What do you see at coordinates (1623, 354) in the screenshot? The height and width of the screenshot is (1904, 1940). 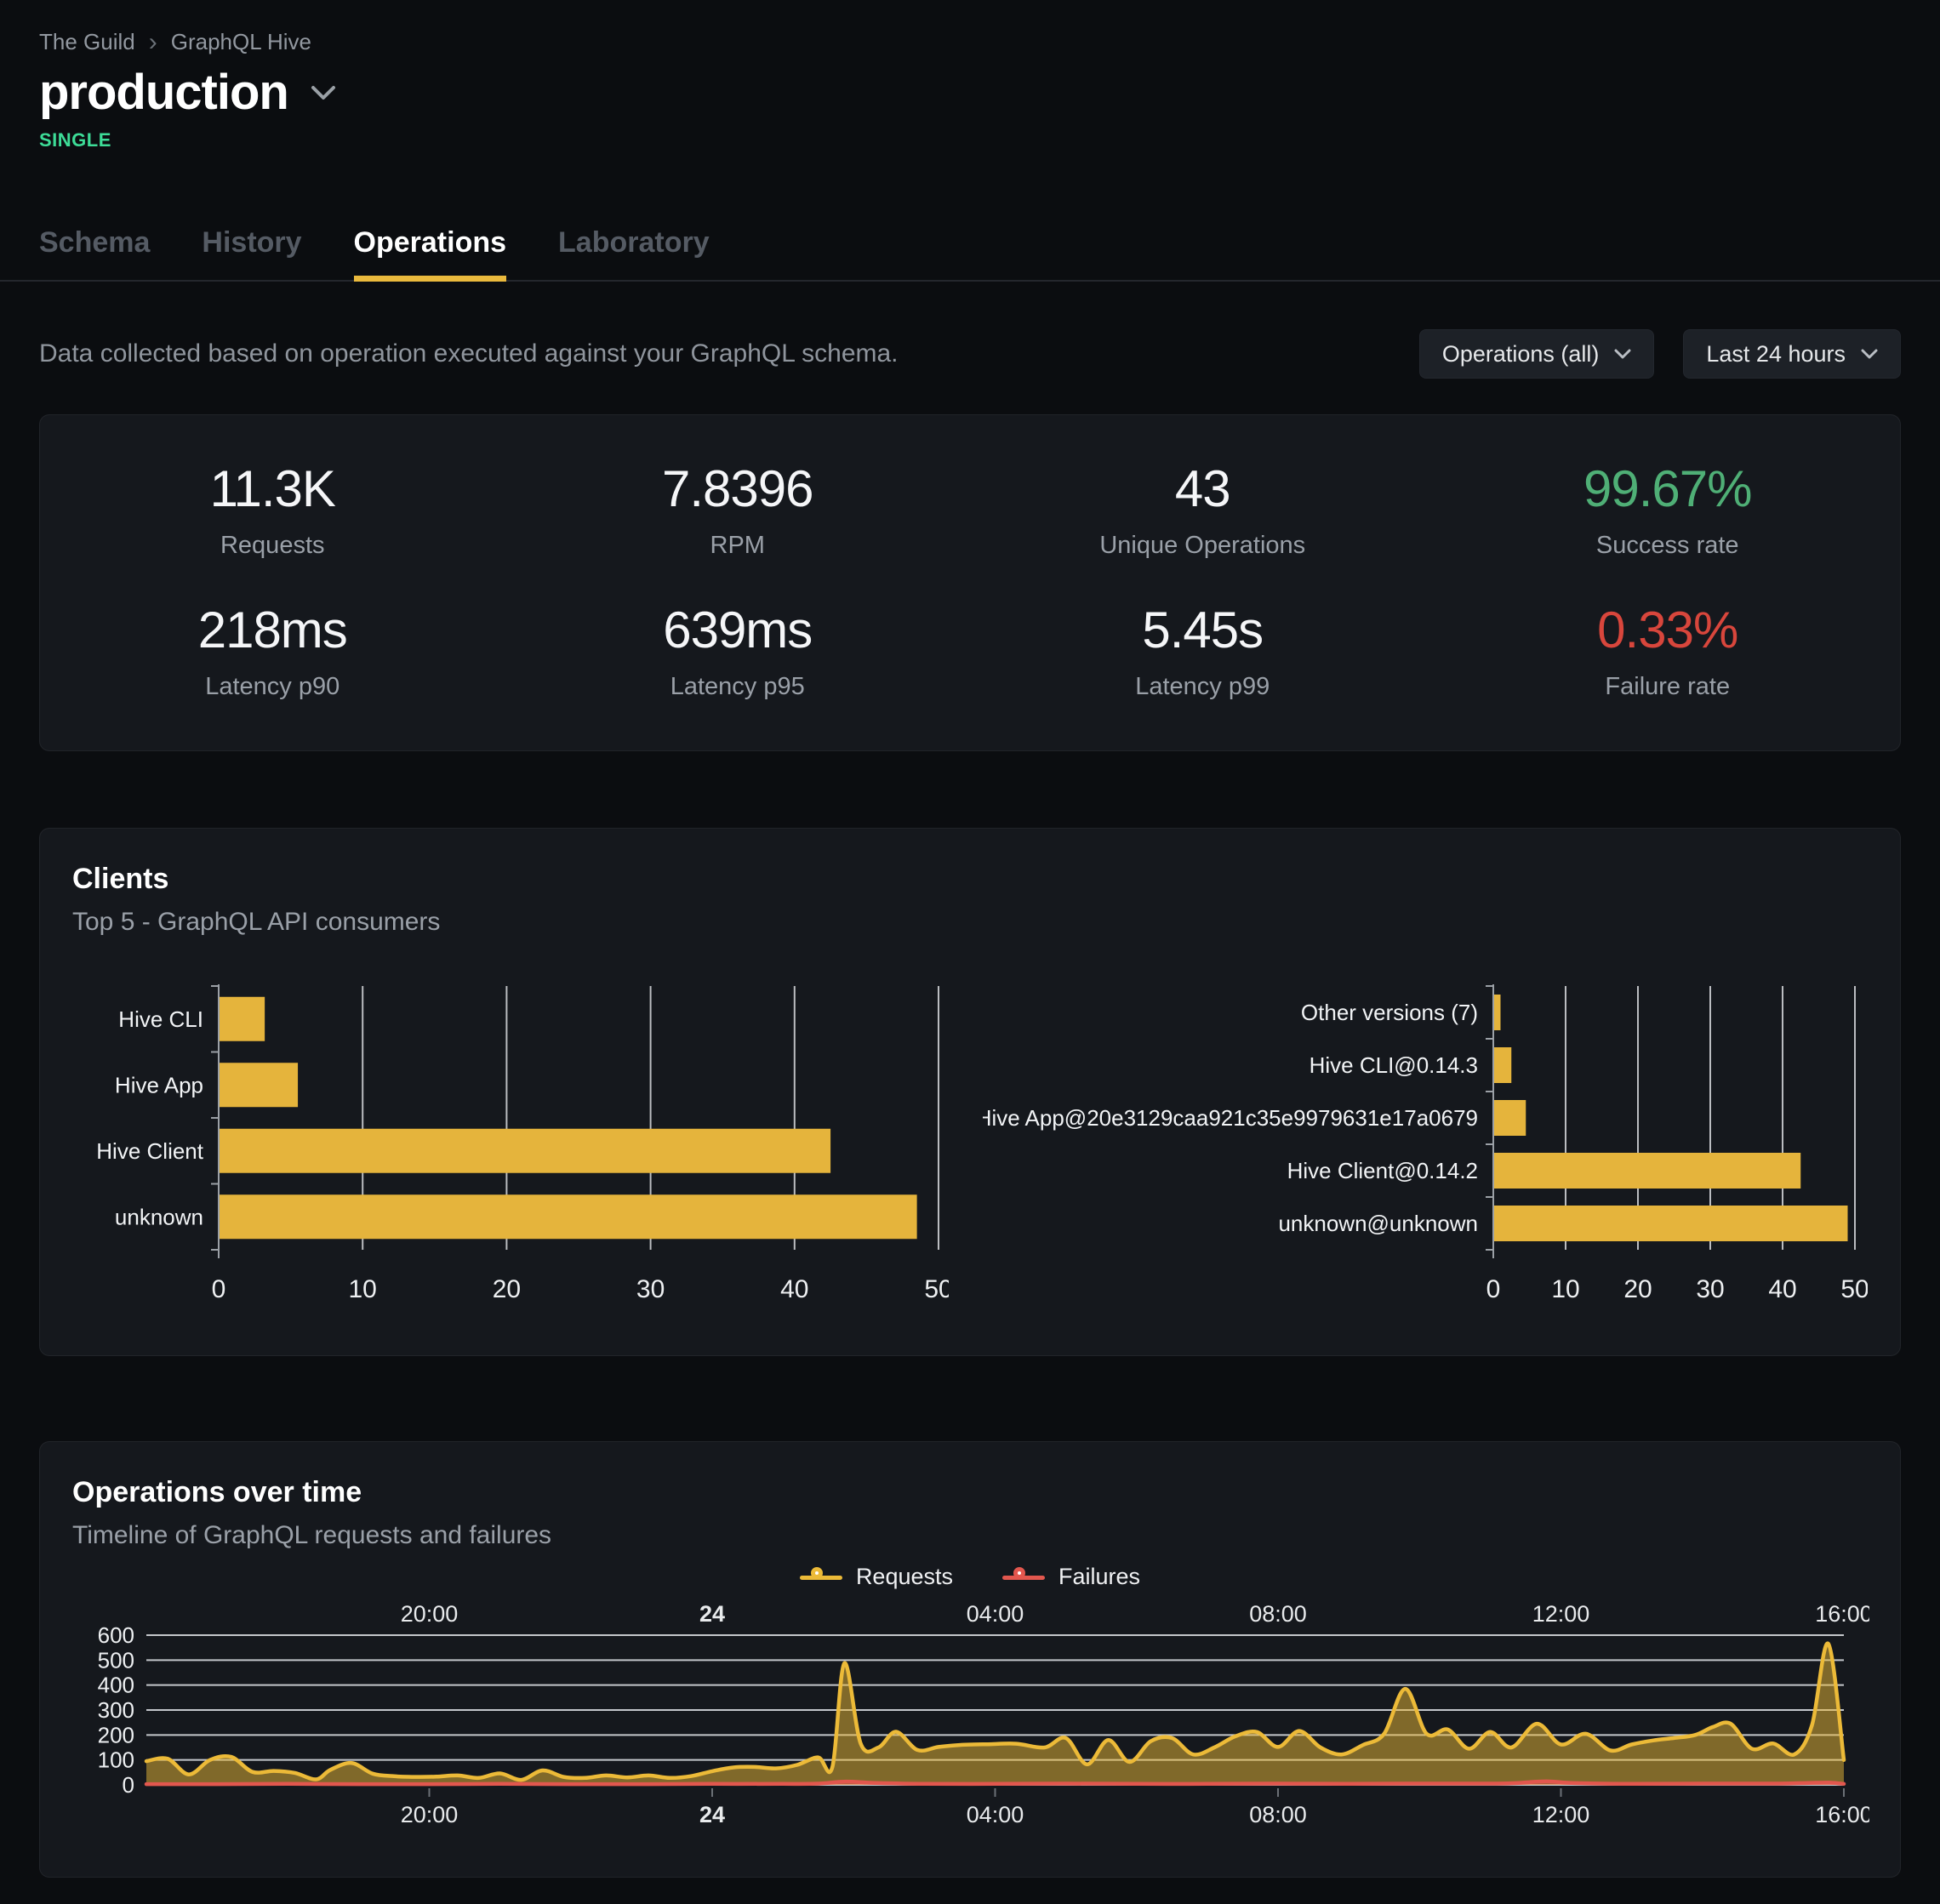 I see `chevron-down-icon` at bounding box center [1623, 354].